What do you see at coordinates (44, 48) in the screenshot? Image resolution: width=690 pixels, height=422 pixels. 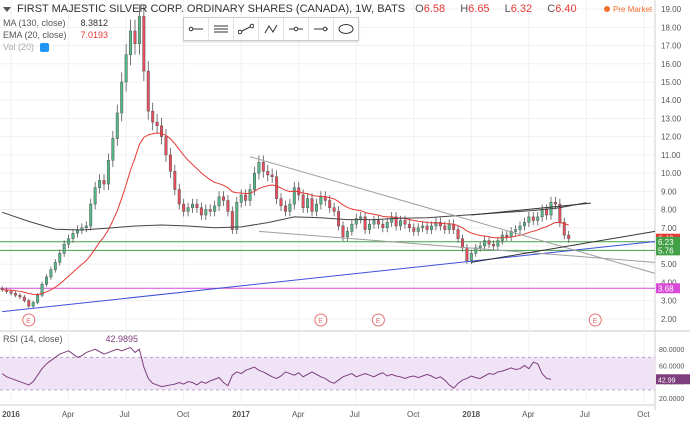 I see `visibility-eye-icon` at bounding box center [44, 48].